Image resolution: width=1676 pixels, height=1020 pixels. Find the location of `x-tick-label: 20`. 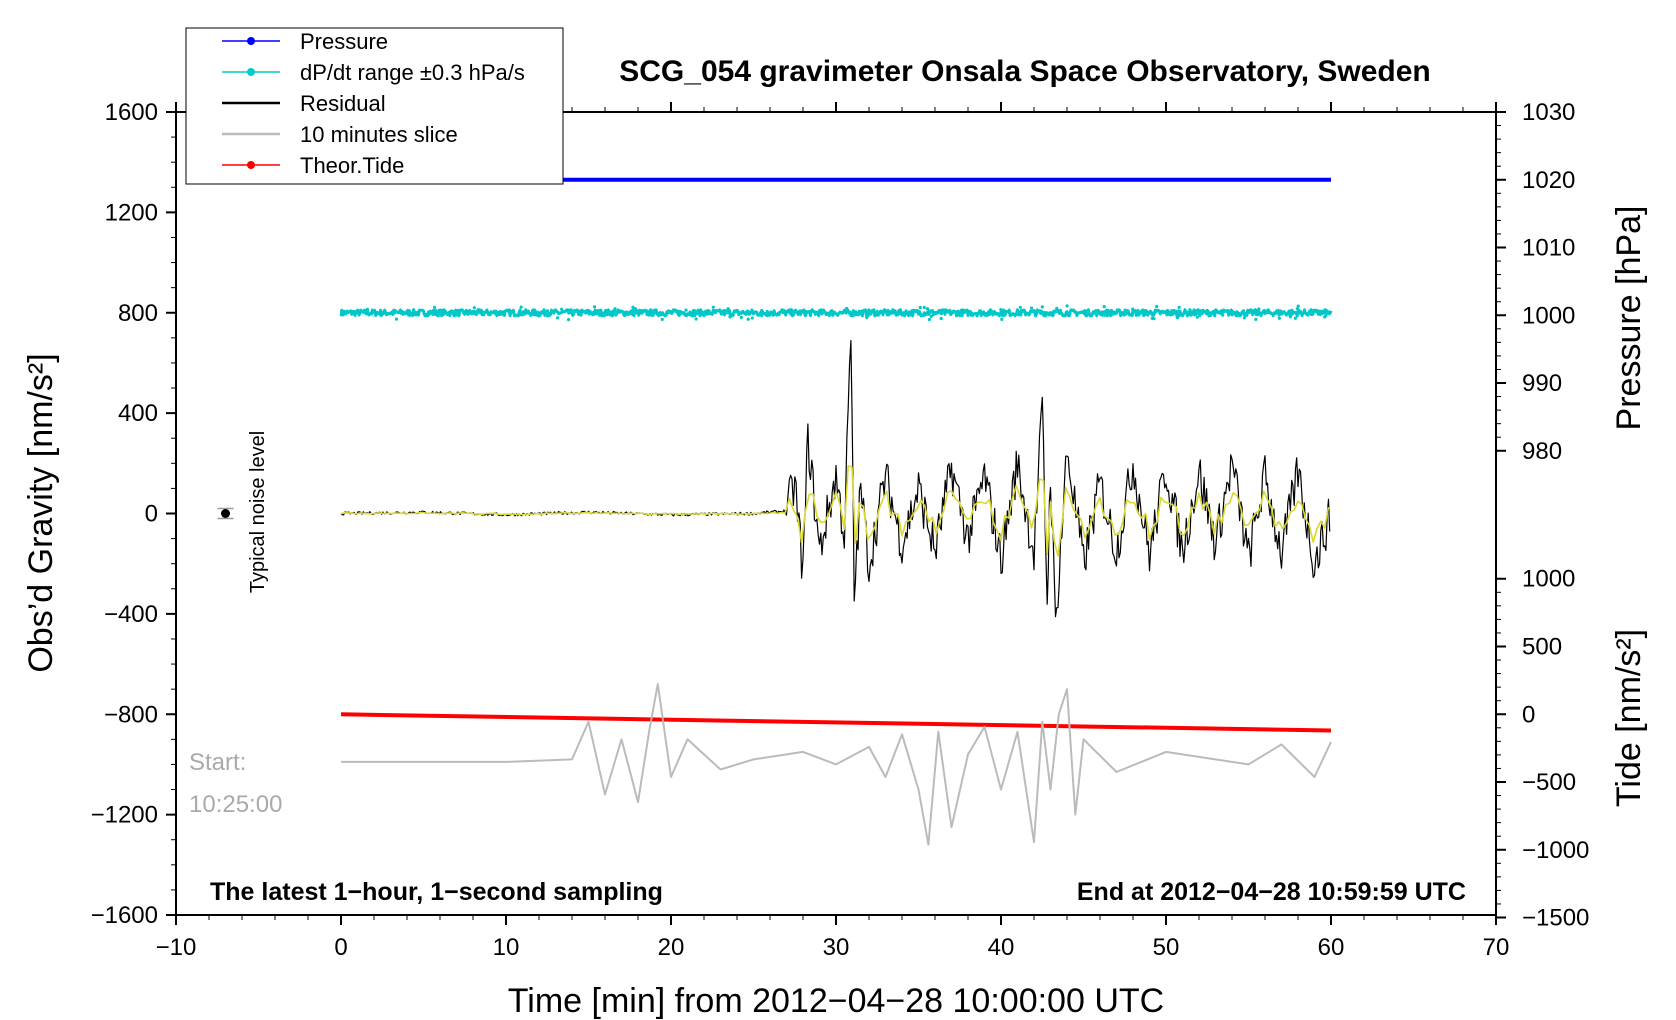

x-tick-label: 20 is located at coordinates (671, 947).